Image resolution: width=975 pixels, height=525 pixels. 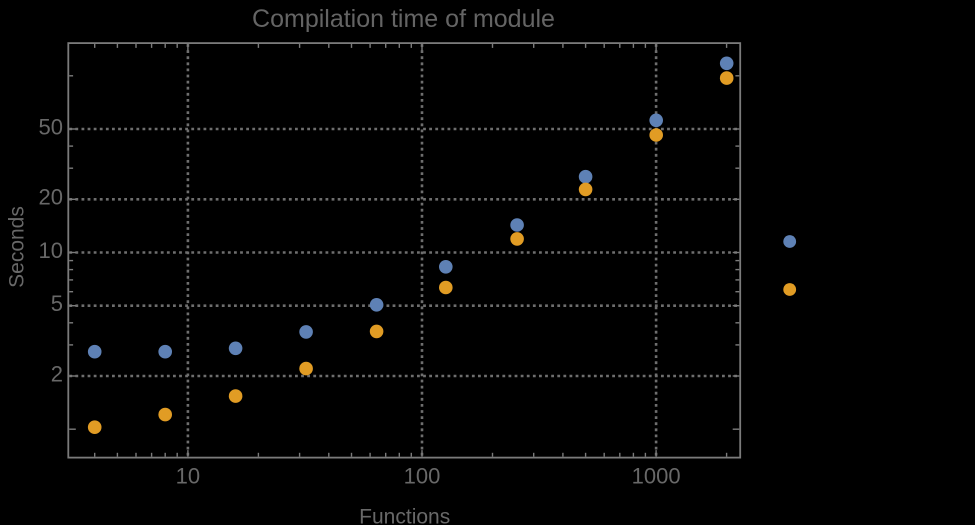 I want to click on svg-text: Compilation time of module, so click(x=403, y=19).